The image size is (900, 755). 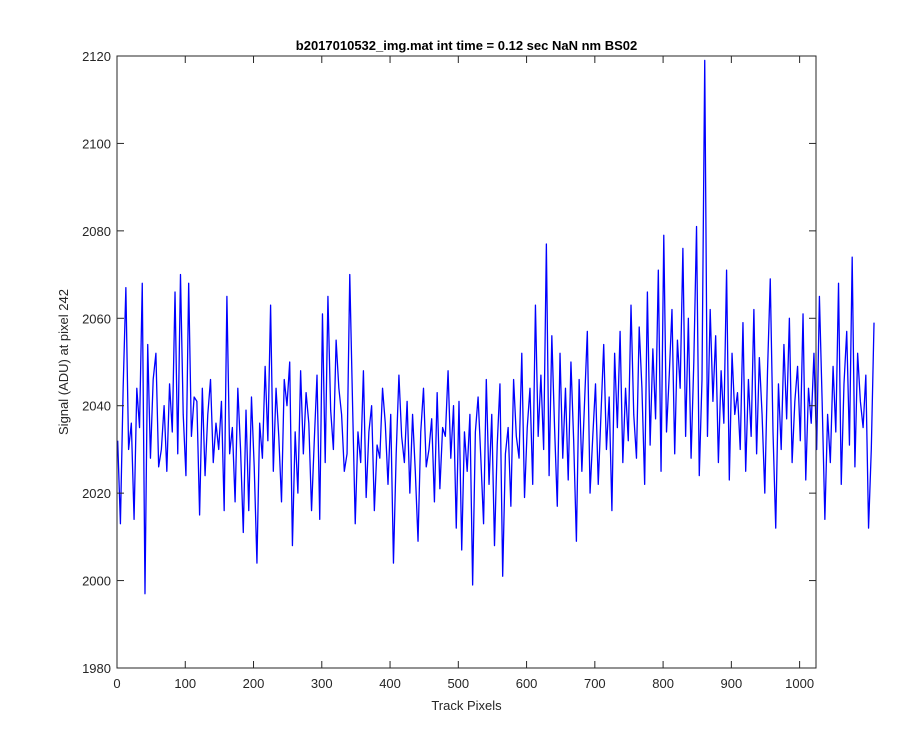 I want to click on x-tick-label: 900, so click(x=732, y=683).